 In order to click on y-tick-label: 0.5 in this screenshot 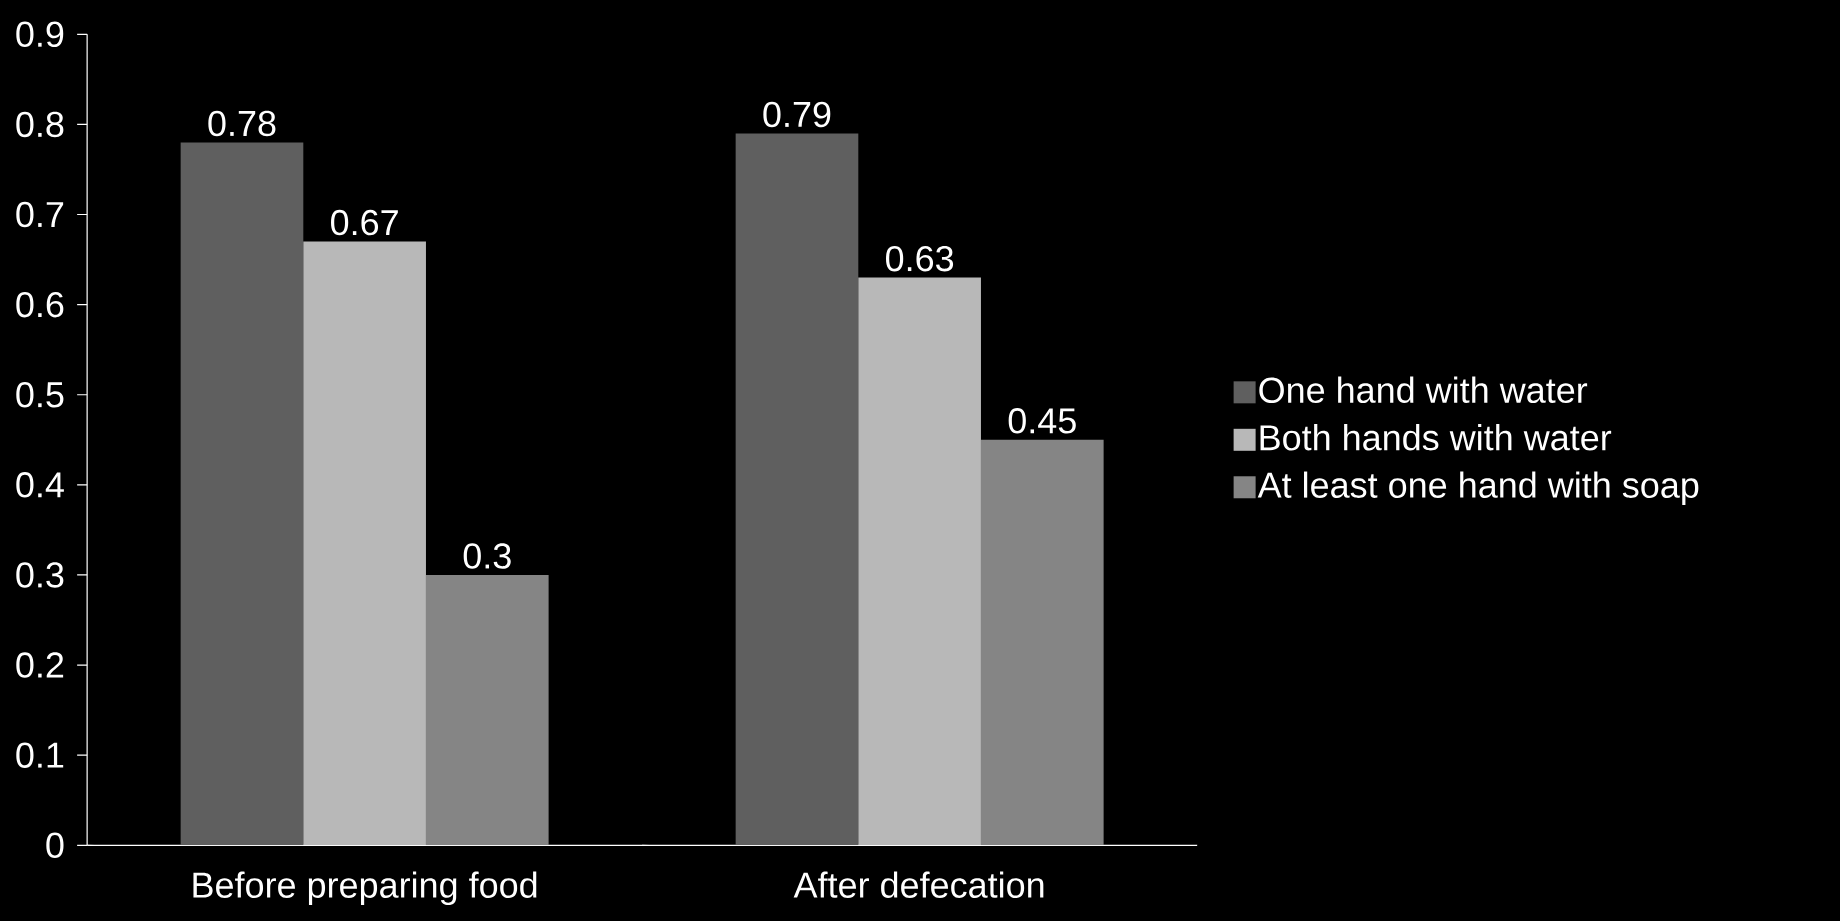, I will do `click(40, 395)`.